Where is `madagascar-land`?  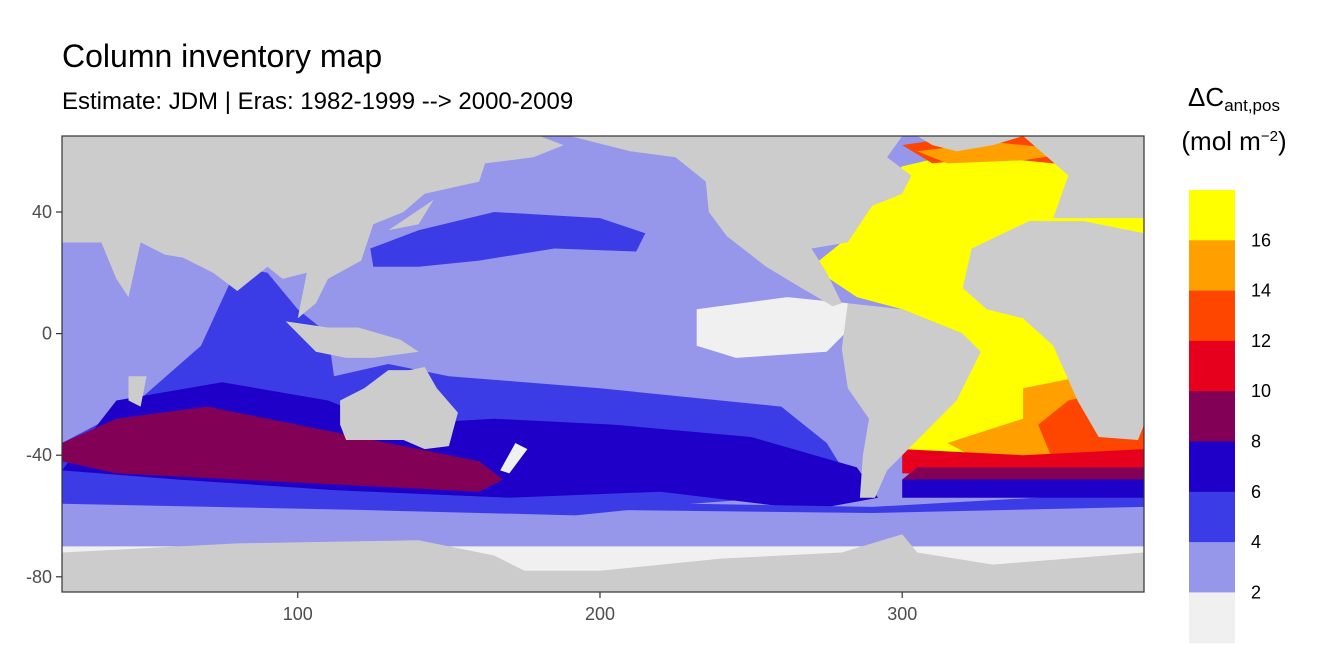
madagascar-land is located at coordinates (137, 391).